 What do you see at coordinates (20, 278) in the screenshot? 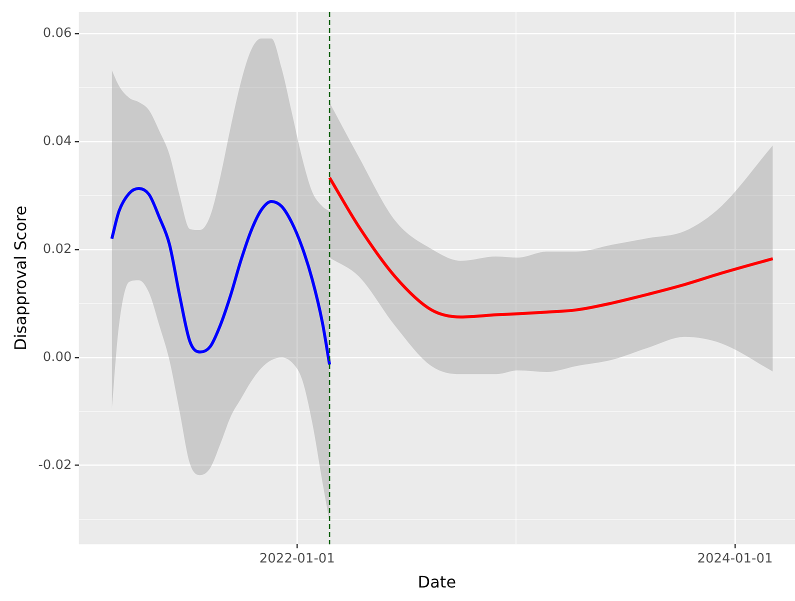
I see `y-axis-title: Disapproval Score` at bounding box center [20, 278].